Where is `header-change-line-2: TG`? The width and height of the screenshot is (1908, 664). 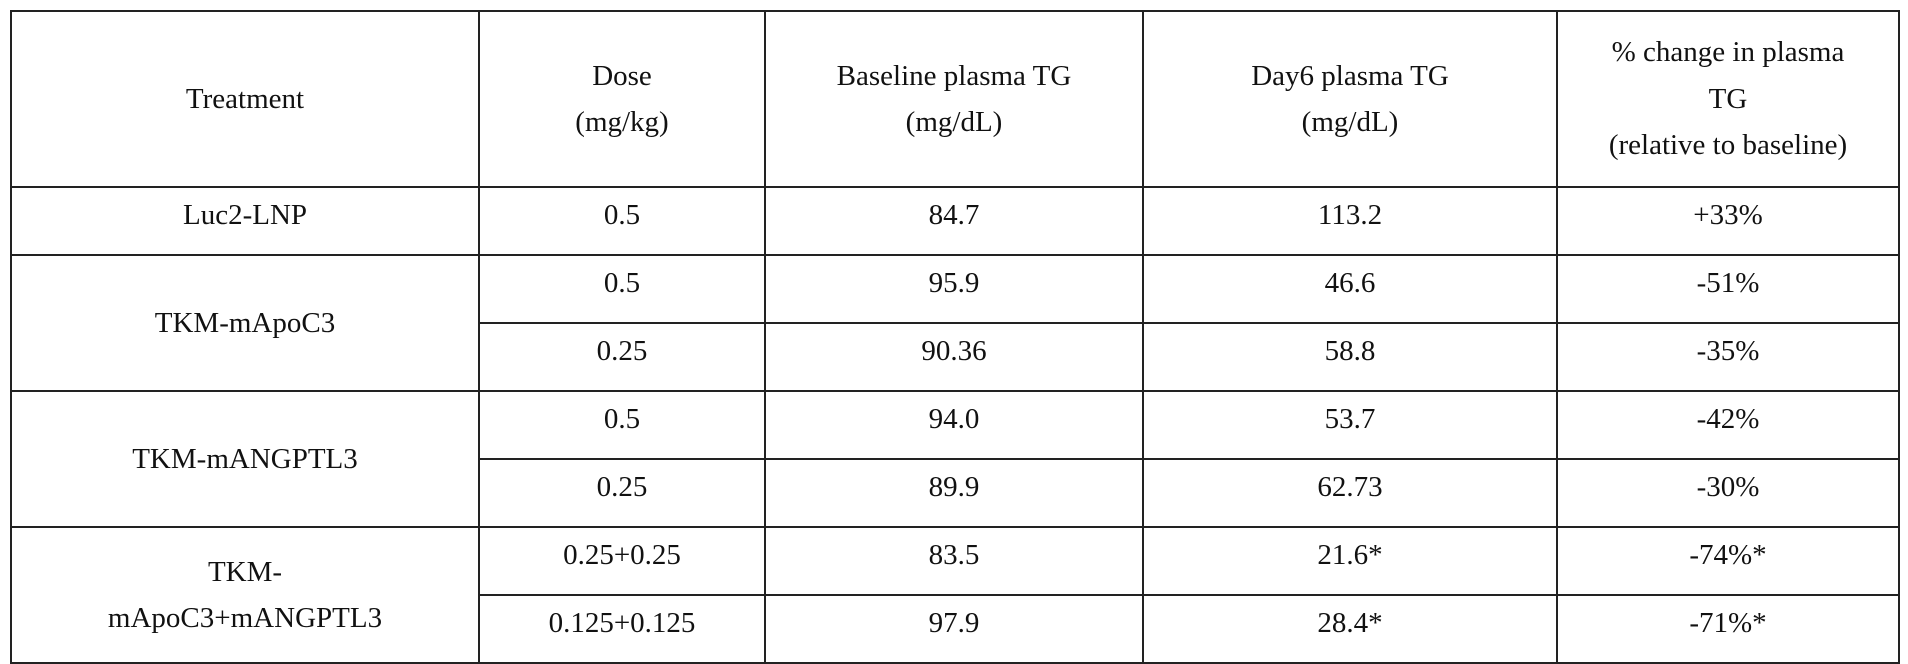
header-change-line-2: TG is located at coordinates (1728, 98).